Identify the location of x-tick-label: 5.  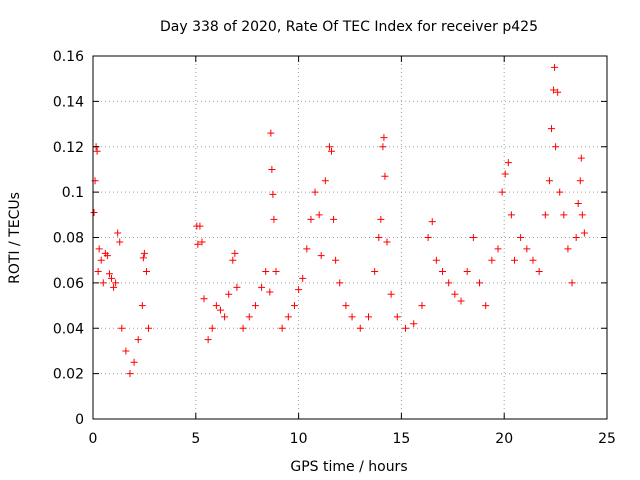
(195, 439).